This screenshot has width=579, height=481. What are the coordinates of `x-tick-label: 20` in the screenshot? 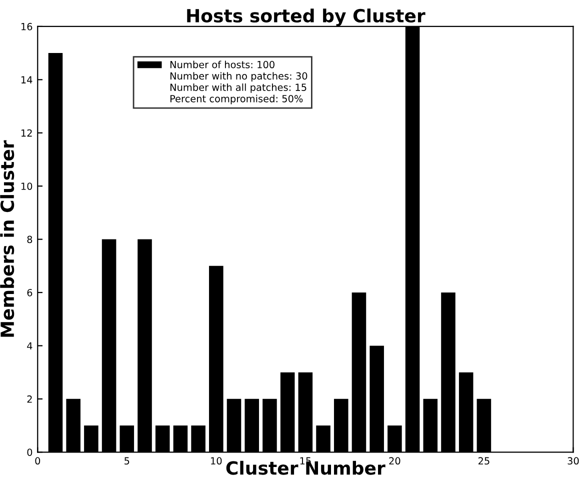 It's located at (394, 461).